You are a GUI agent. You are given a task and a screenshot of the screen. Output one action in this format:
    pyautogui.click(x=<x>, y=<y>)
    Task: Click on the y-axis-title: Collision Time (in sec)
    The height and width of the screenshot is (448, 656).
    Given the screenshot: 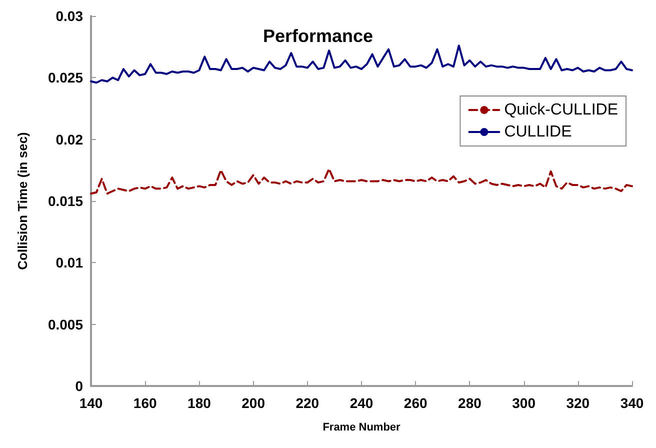 What is the action you would take?
    pyautogui.click(x=22, y=201)
    